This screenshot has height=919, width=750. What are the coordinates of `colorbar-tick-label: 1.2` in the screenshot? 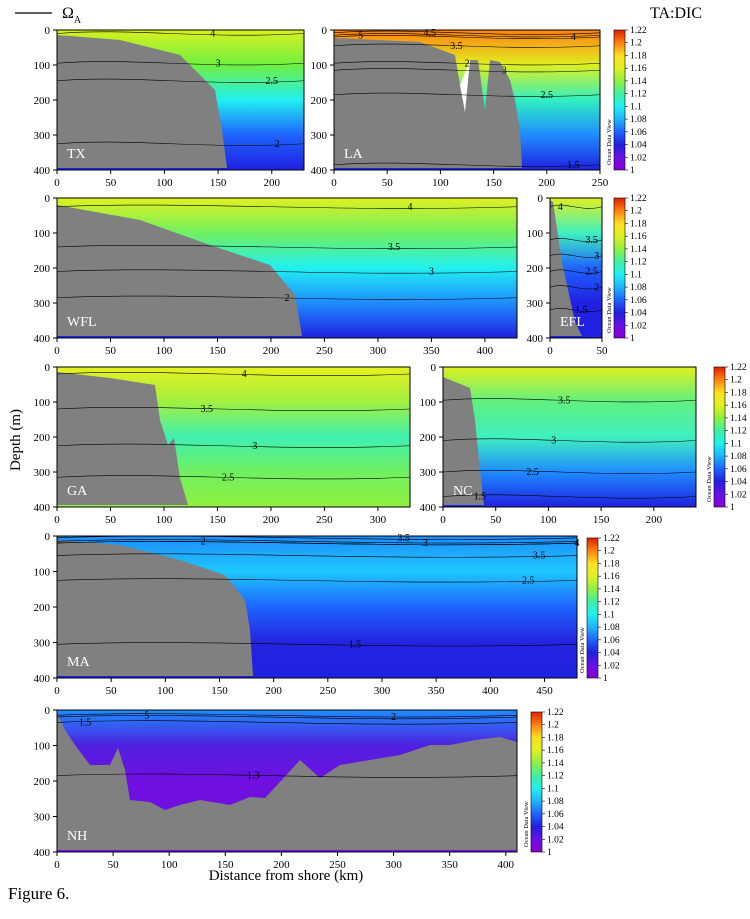 It's located at (636, 44).